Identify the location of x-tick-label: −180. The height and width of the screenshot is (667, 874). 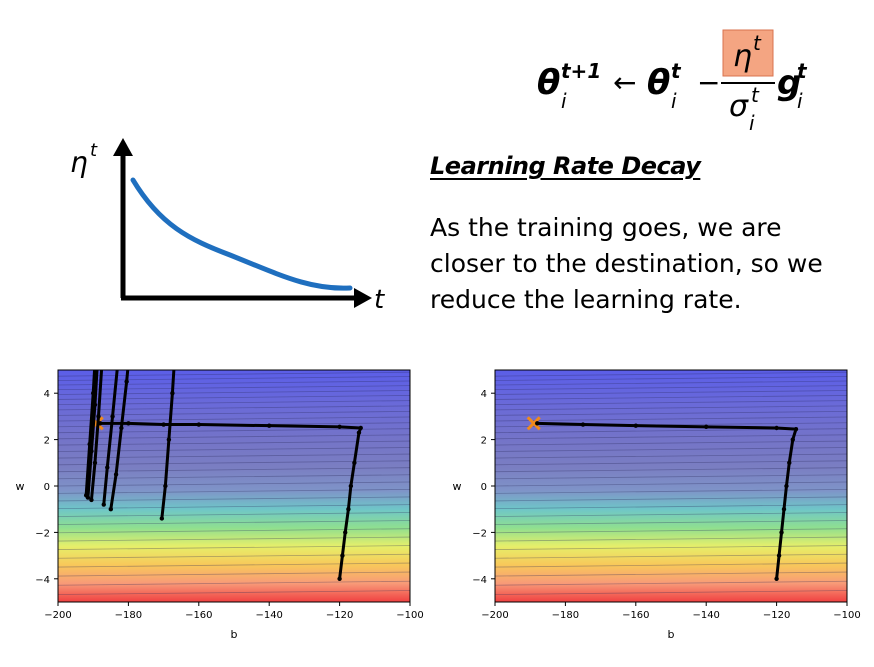
(128, 615).